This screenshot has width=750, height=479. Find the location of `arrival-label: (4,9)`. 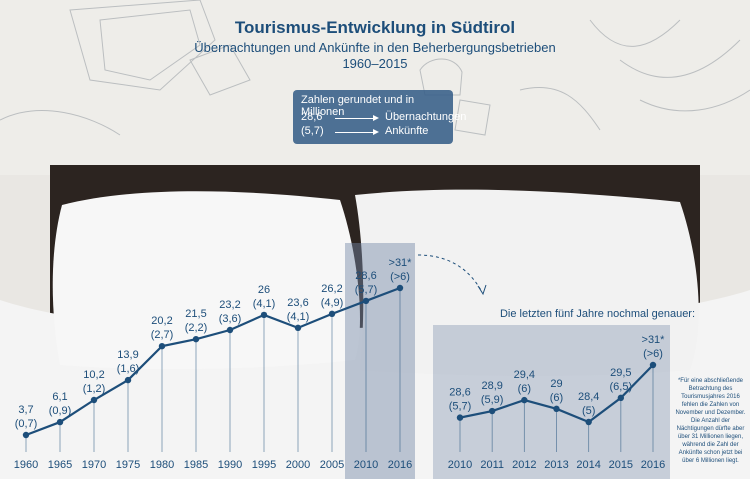

arrival-label: (4,9) is located at coordinates (332, 303).